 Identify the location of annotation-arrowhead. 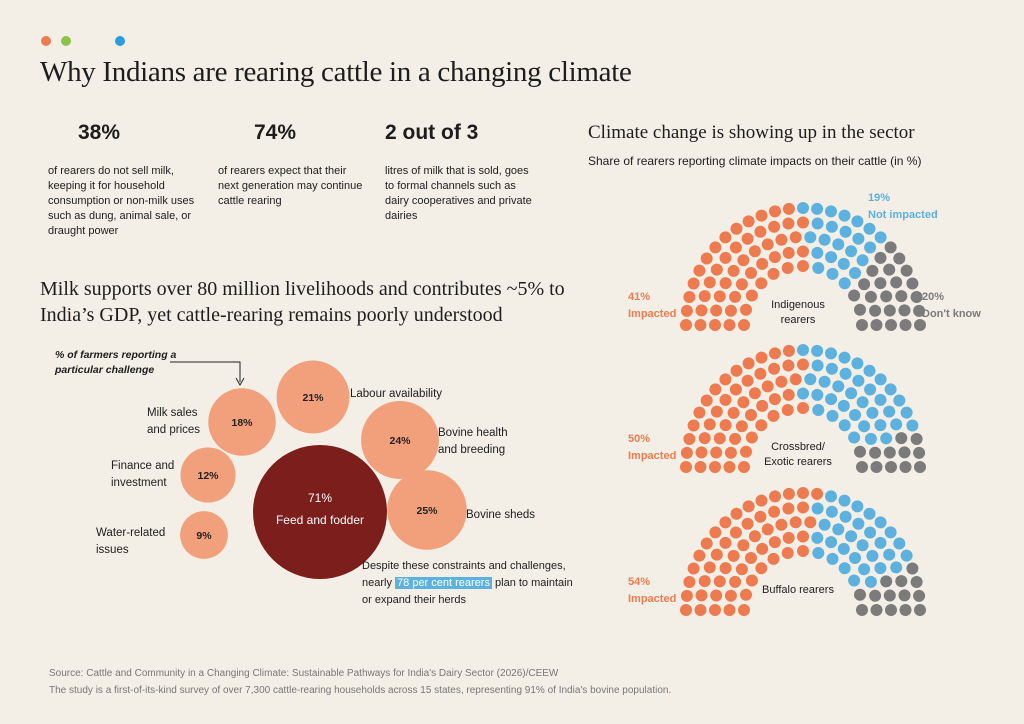
(240, 382).